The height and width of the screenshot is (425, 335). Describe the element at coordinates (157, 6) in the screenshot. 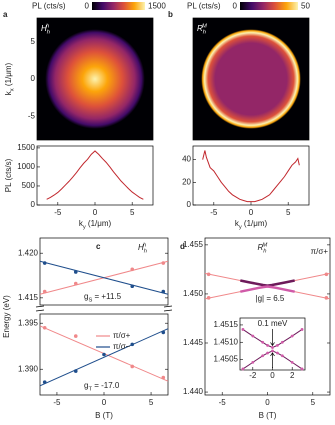

I see `colorbar-tick-label: 1500` at that location.